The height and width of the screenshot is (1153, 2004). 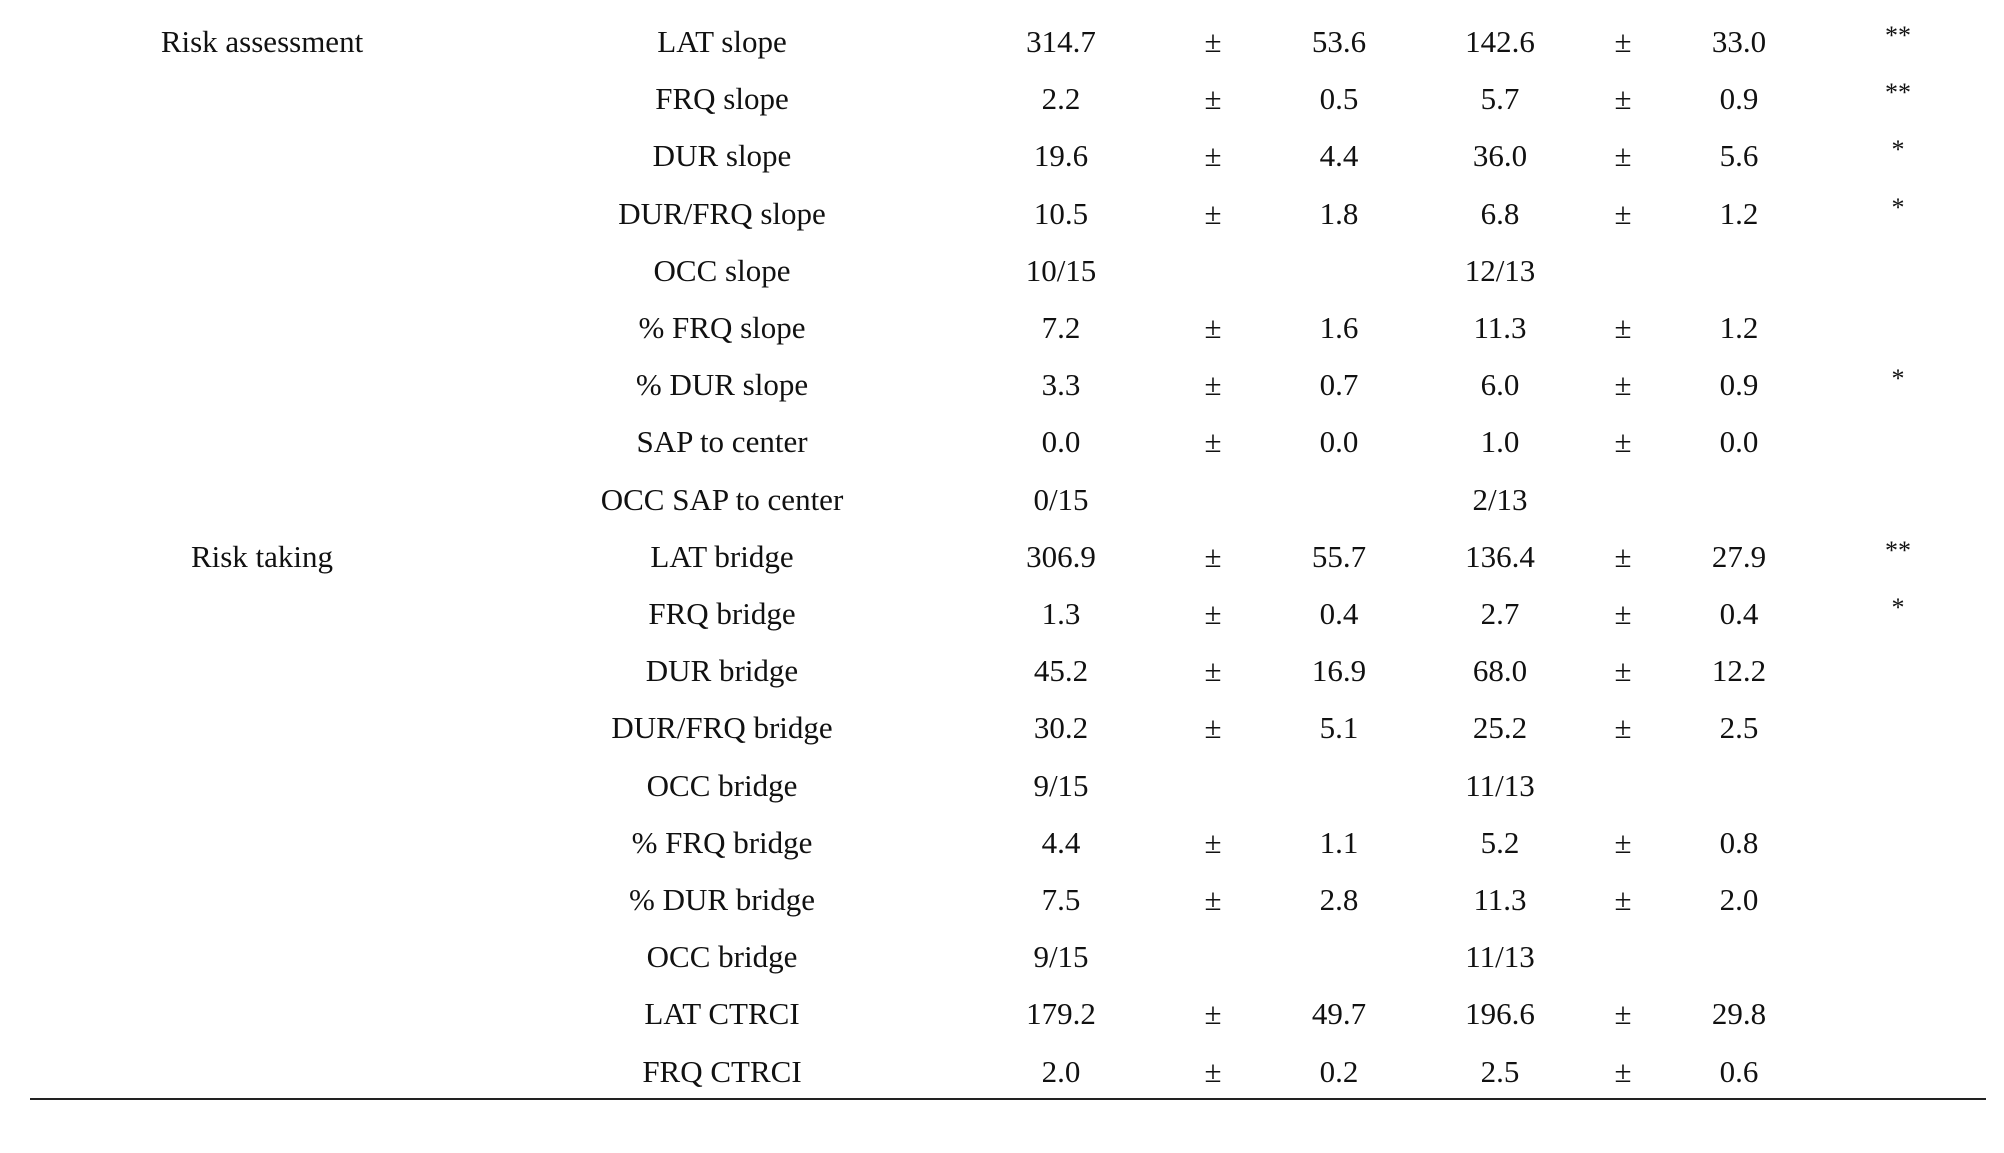 What do you see at coordinates (1061, 957) in the screenshot?
I see `group1-mean-cell: 9/15` at bounding box center [1061, 957].